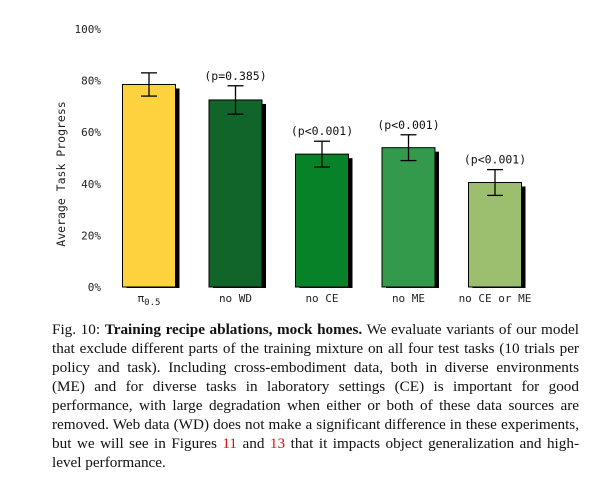 This screenshot has width=595, height=493. I want to click on caption-title: Training recipe ablations, mock homes., so click(233, 329).